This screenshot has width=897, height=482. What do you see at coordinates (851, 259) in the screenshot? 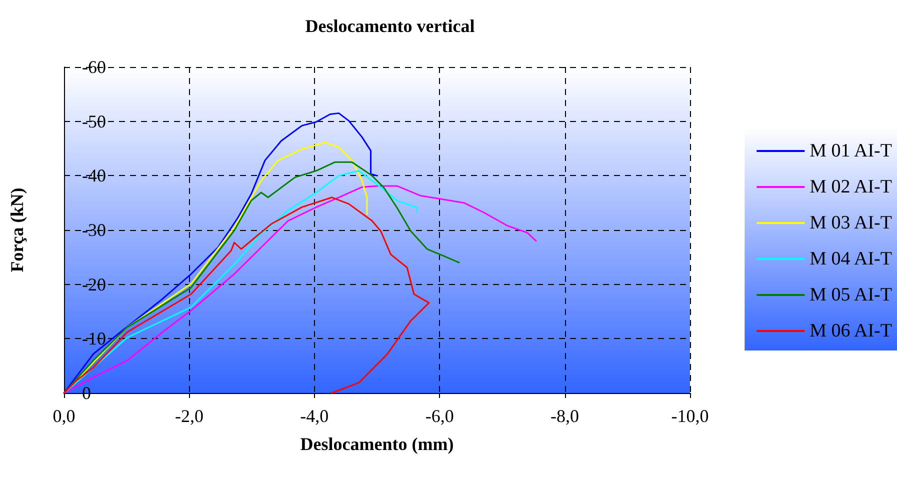
I see `legend-label: M 04 AI-T` at bounding box center [851, 259].